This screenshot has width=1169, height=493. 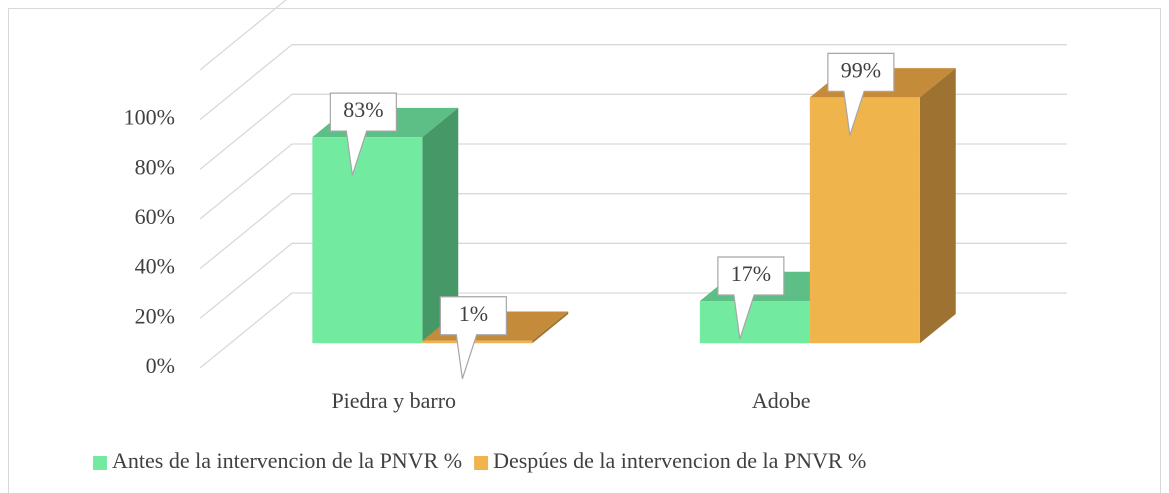 What do you see at coordinates (473, 313) in the screenshot?
I see `data-label: 1%` at bounding box center [473, 313].